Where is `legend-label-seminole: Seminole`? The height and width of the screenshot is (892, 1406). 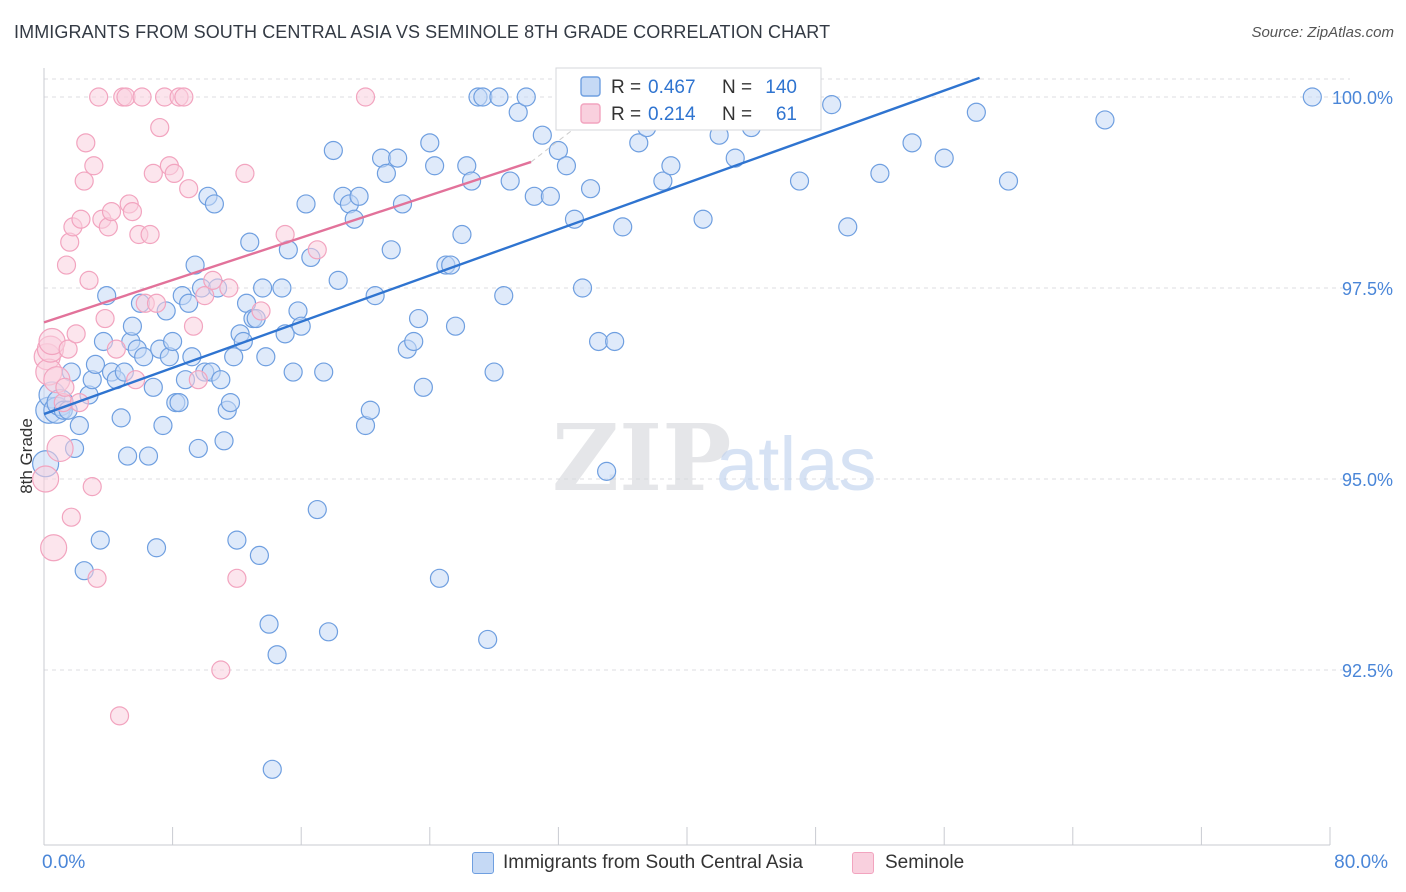
legend-label-seminole: Seminole is located at coordinates (925, 862).